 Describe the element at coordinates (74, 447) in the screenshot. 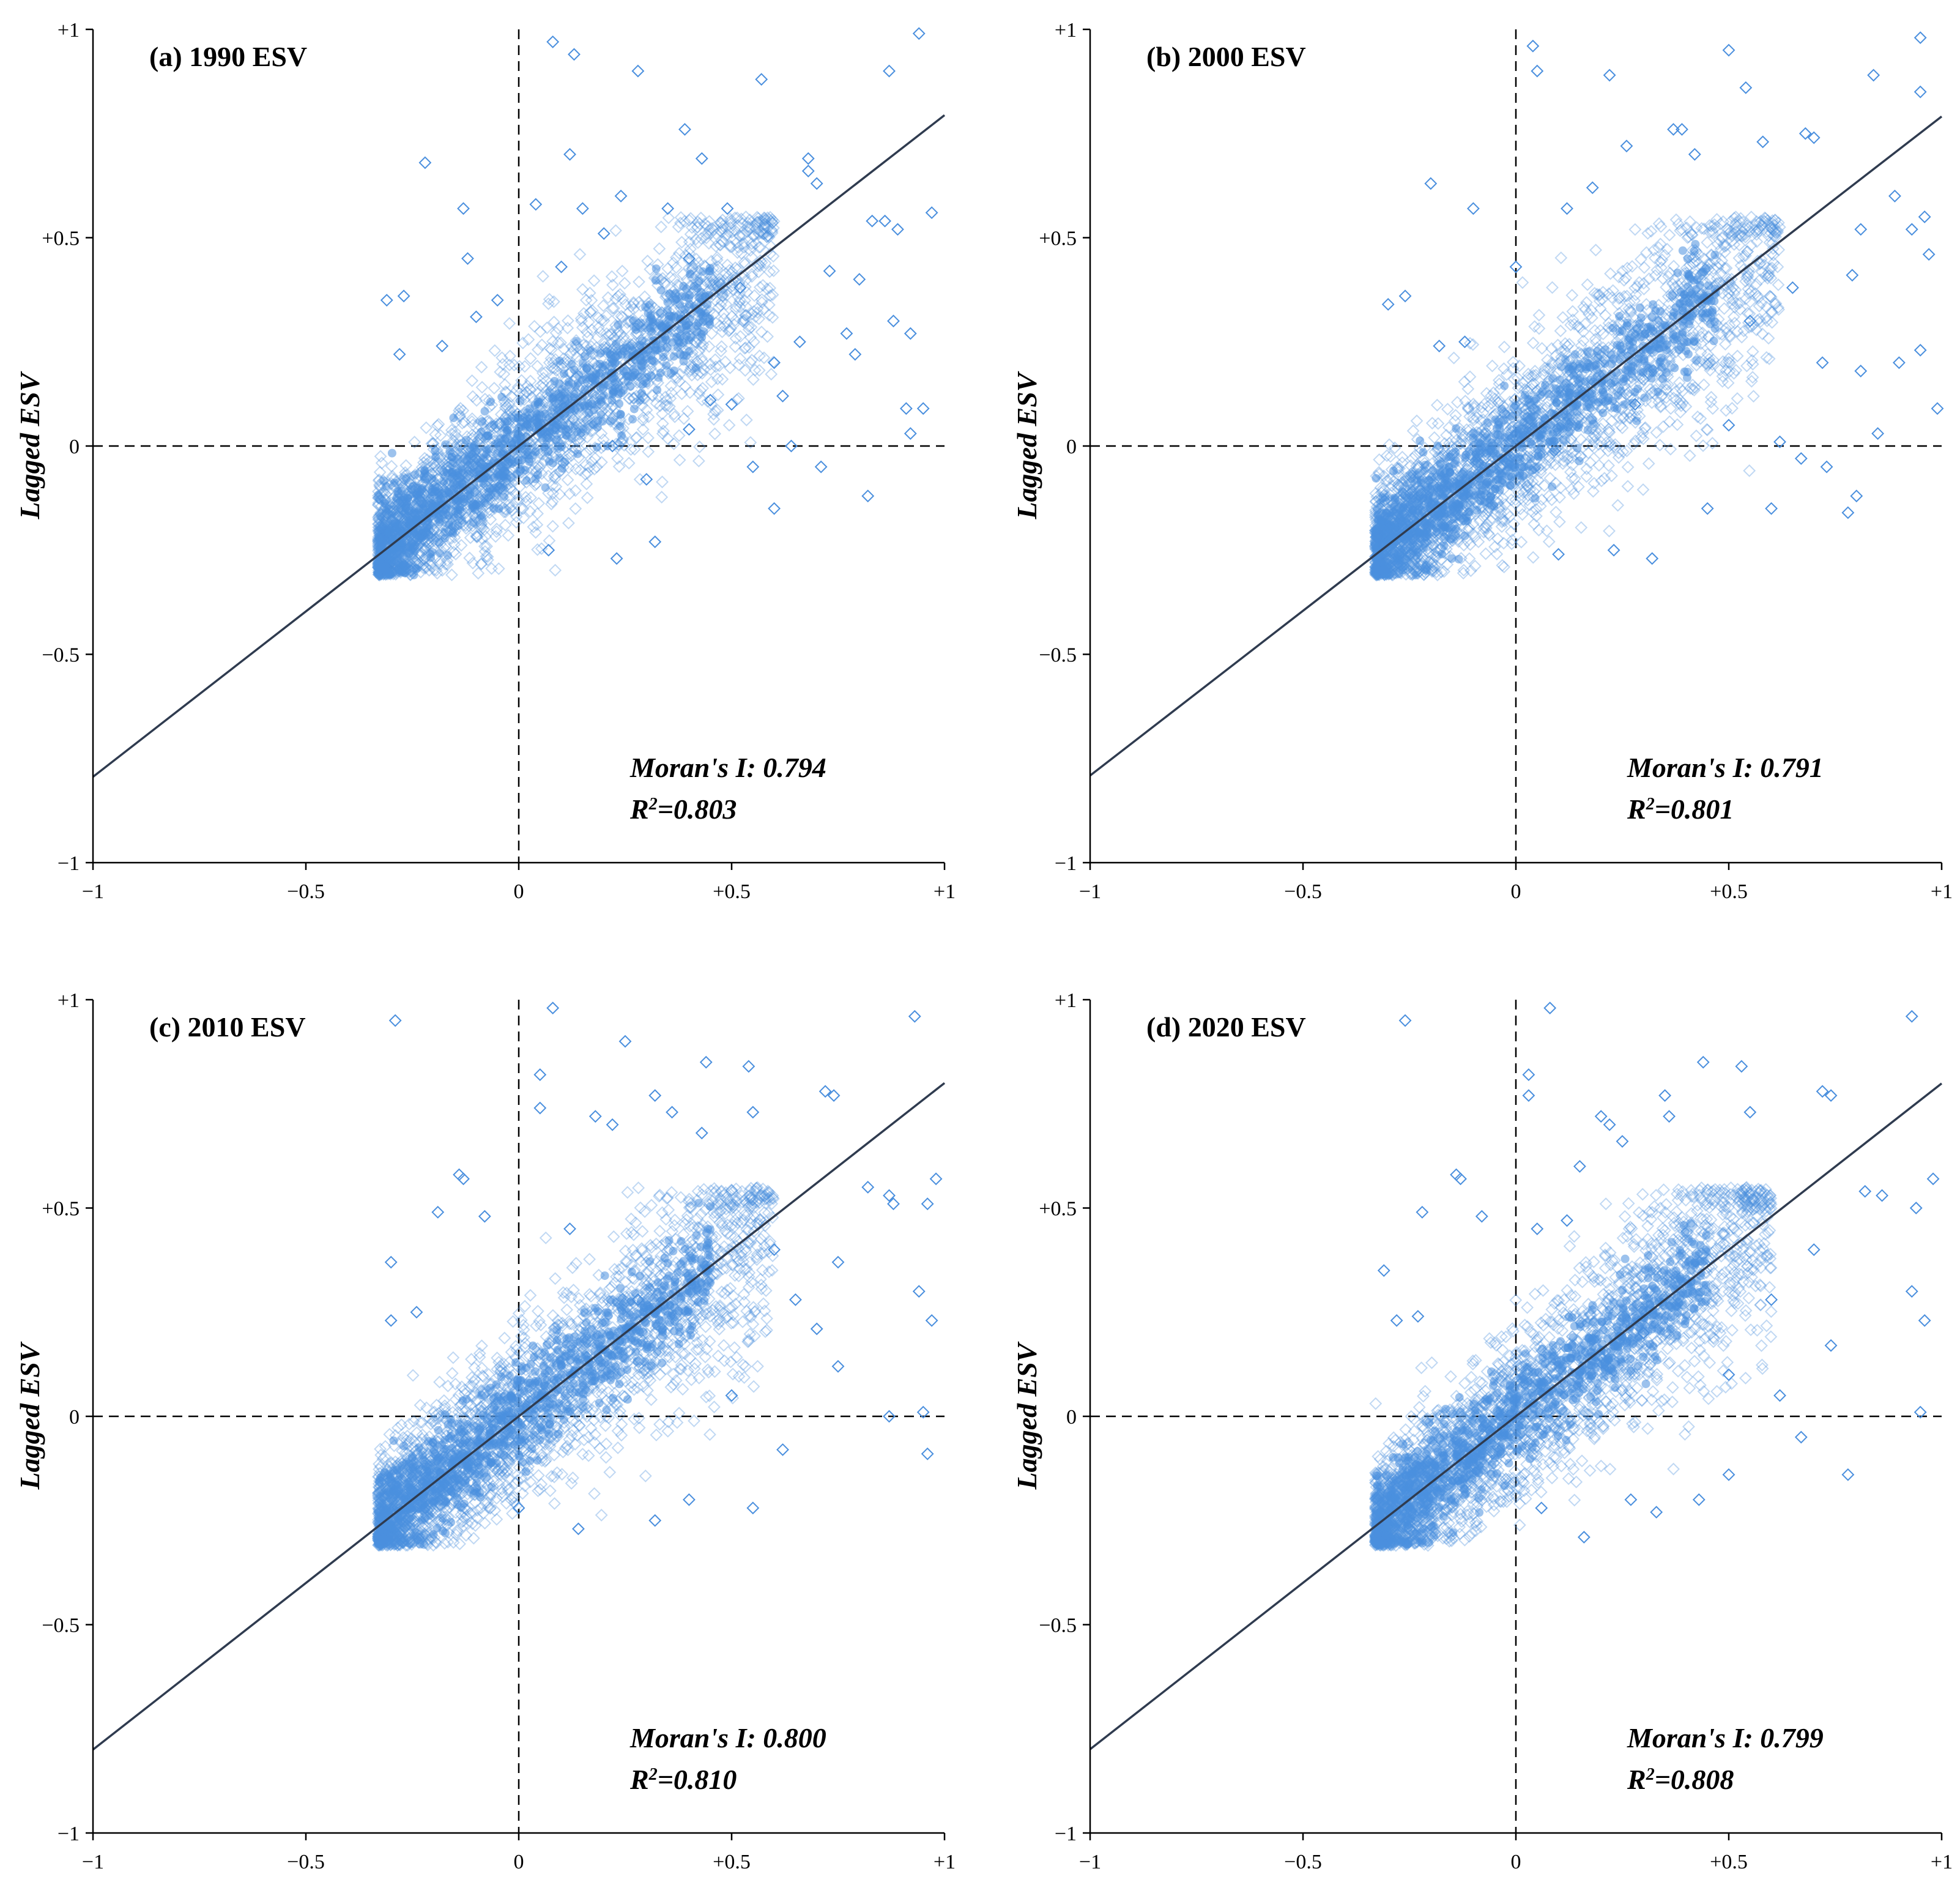

I see `y-tick-label: 0` at that location.